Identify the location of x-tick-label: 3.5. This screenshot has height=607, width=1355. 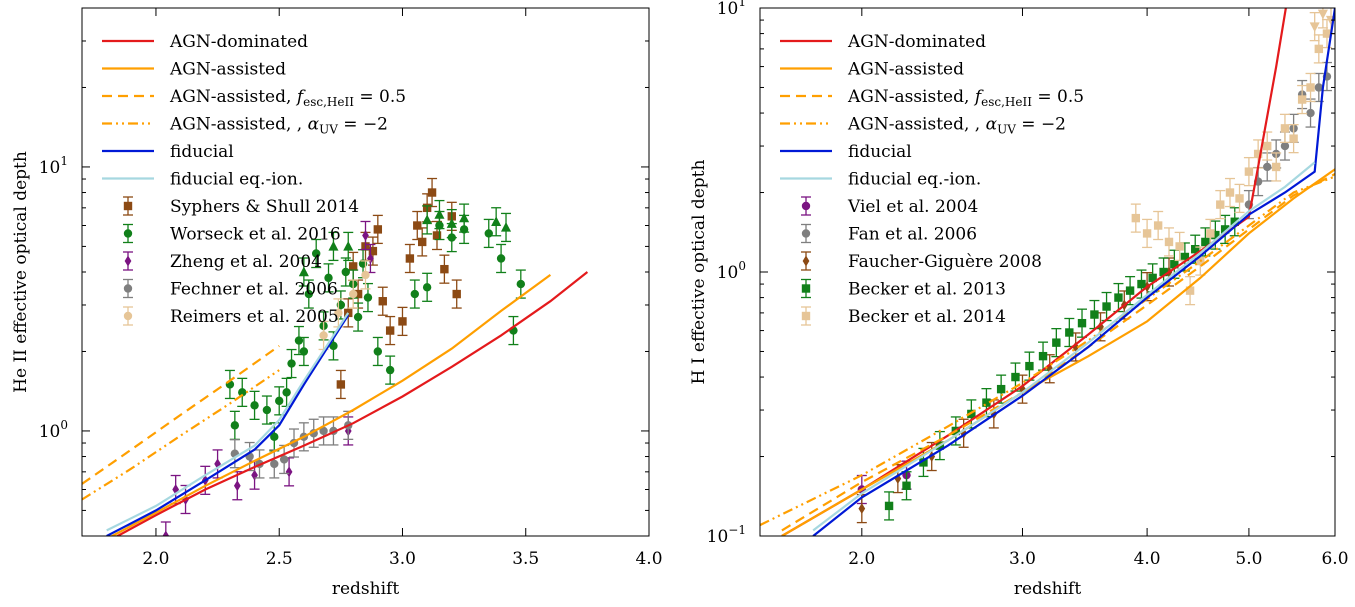
(525, 559).